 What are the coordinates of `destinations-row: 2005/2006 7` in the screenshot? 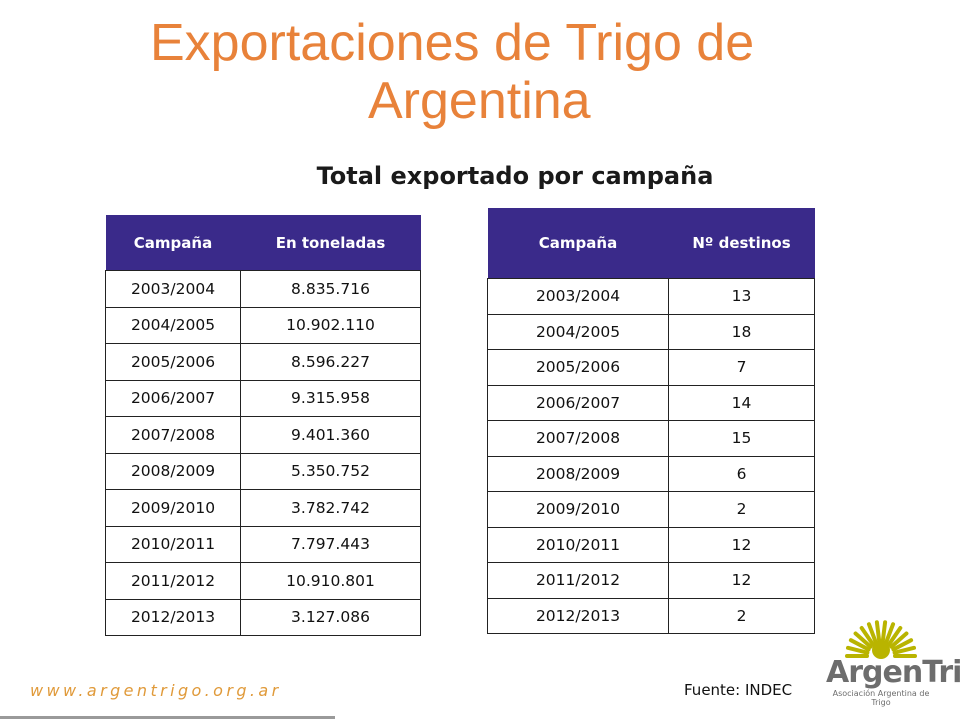 It's located at (651, 367).